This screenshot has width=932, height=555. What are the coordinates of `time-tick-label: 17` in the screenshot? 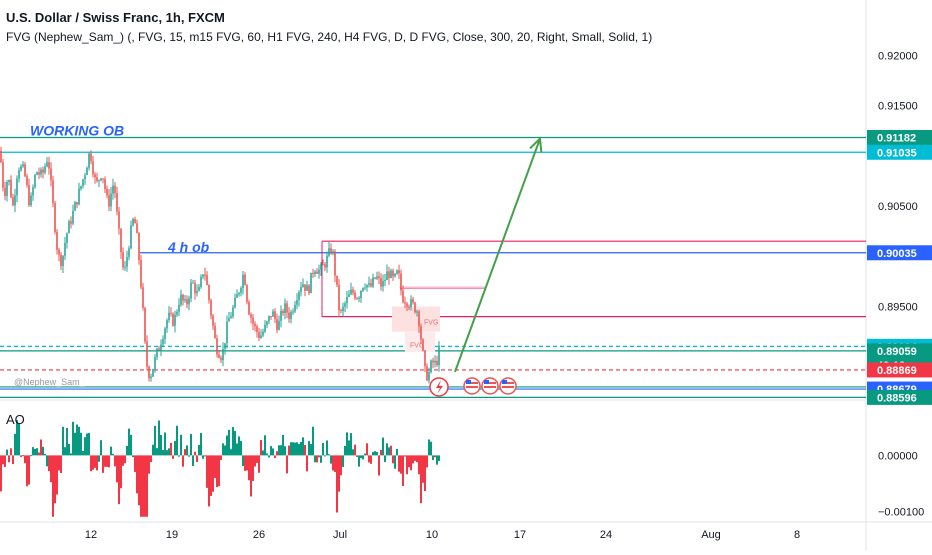 It's located at (520, 535).